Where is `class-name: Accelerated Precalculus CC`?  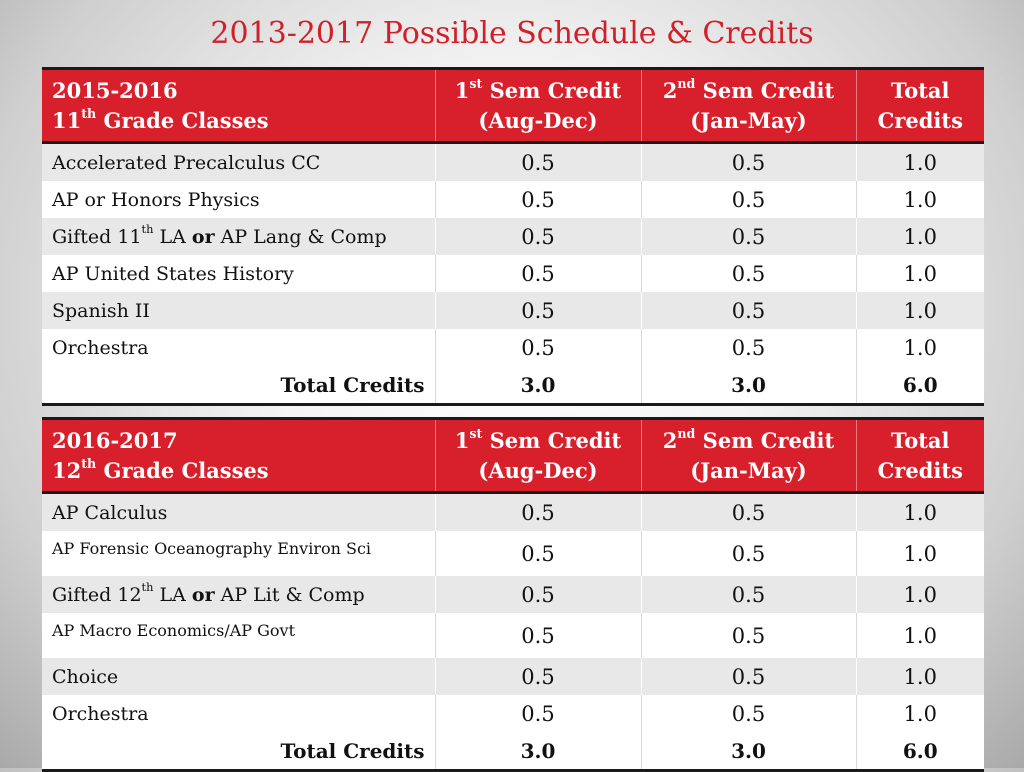
class-name: Accelerated Precalculus CC is located at coordinates (186, 162).